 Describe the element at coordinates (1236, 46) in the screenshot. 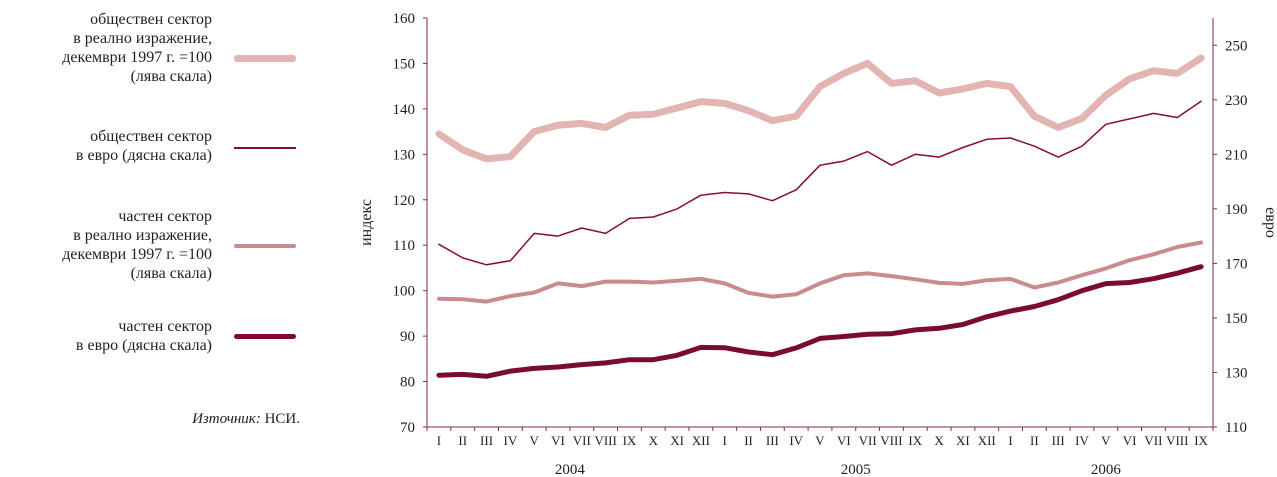

I see `right-tick-label: 250` at that location.